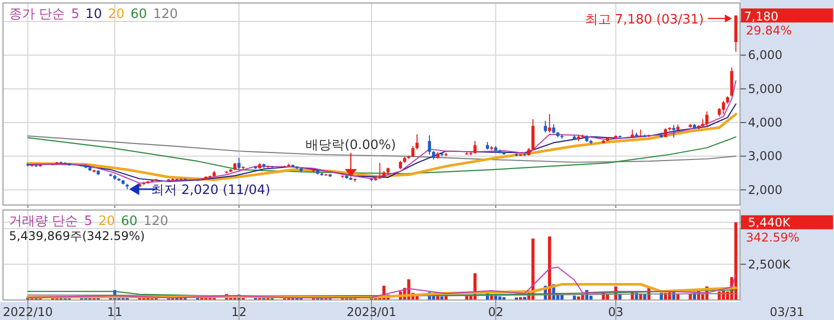  What do you see at coordinates (644, 20) in the screenshot?
I see `annotation: 최고 7,180 (03/31)` at bounding box center [644, 20].